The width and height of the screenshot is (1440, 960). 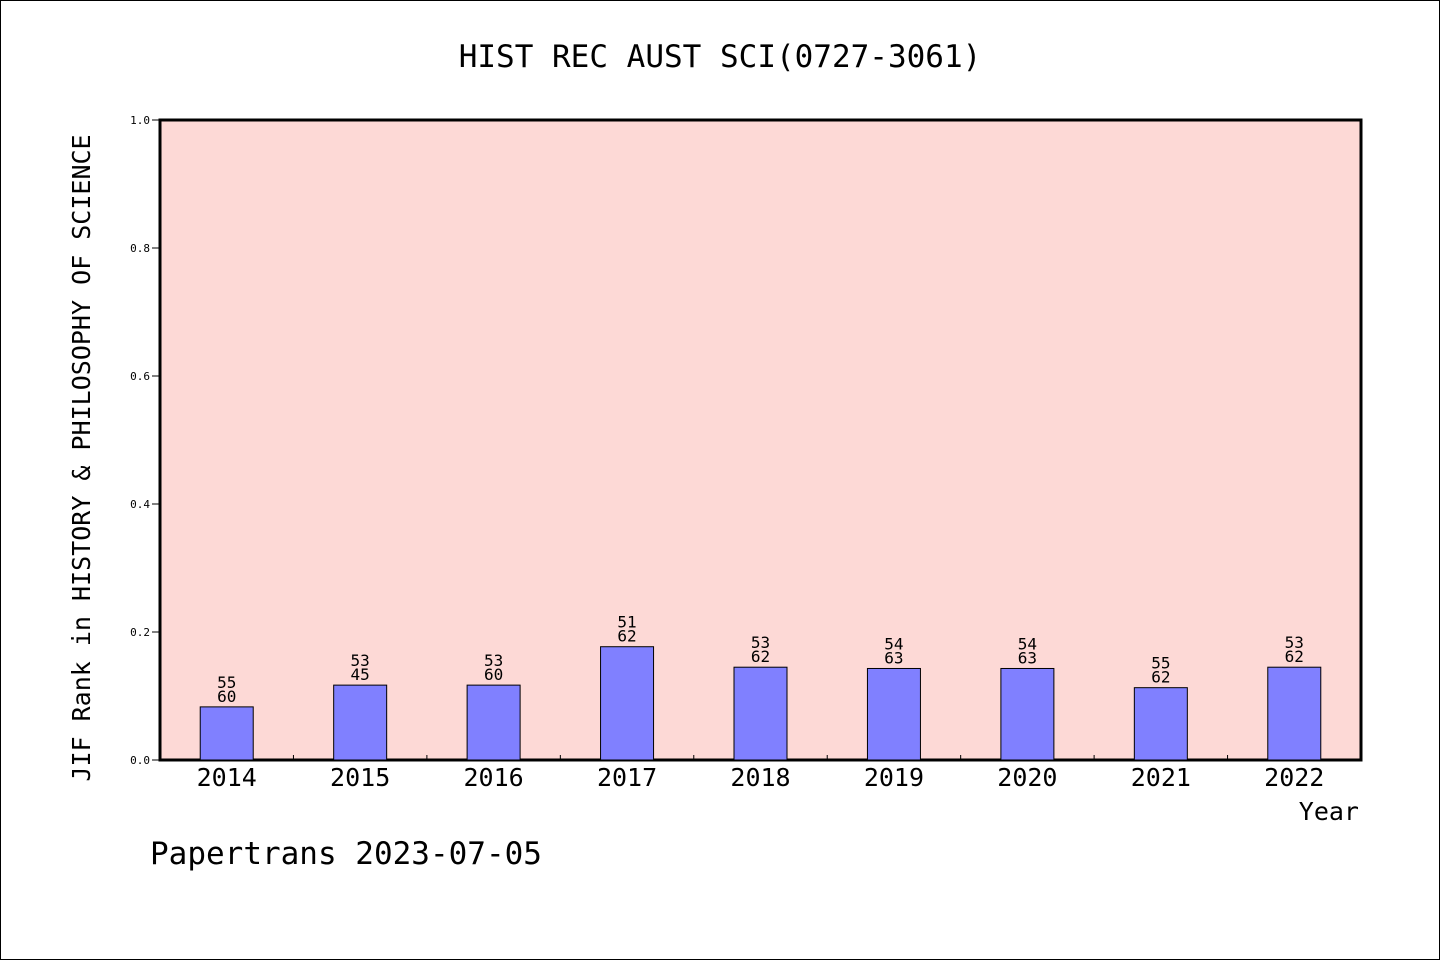 What do you see at coordinates (227, 777) in the screenshot?
I see `x-tick-label: 2014` at bounding box center [227, 777].